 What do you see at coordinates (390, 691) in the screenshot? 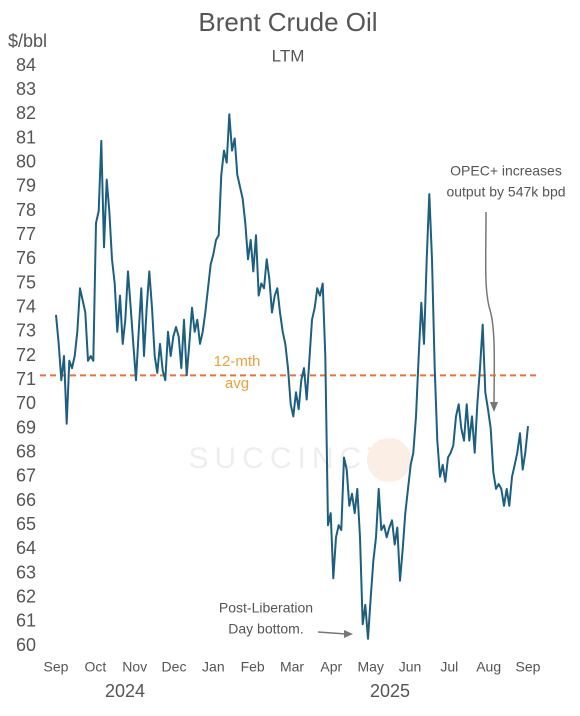
I see `year-label: 2025` at bounding box center [390, 691].